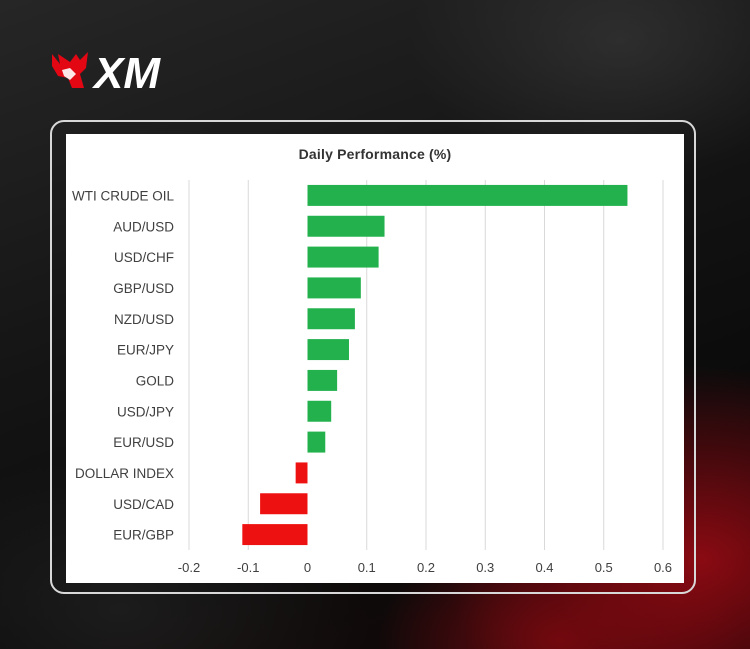 Image resolution: width=750 pixels, height=649 pixels. What do you see at coordinates (155, 380) in the screenshot?
I see `category-label: GOLD` at bounding box center [155, 380].